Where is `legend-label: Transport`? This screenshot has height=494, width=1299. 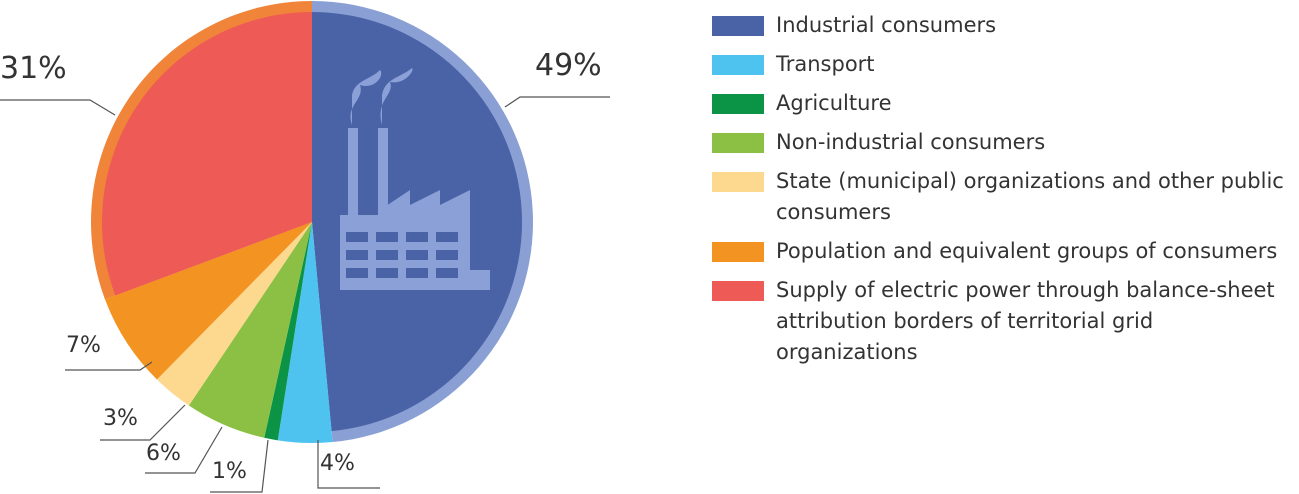 legend-label: Transport is located at coordinates (825, 64).